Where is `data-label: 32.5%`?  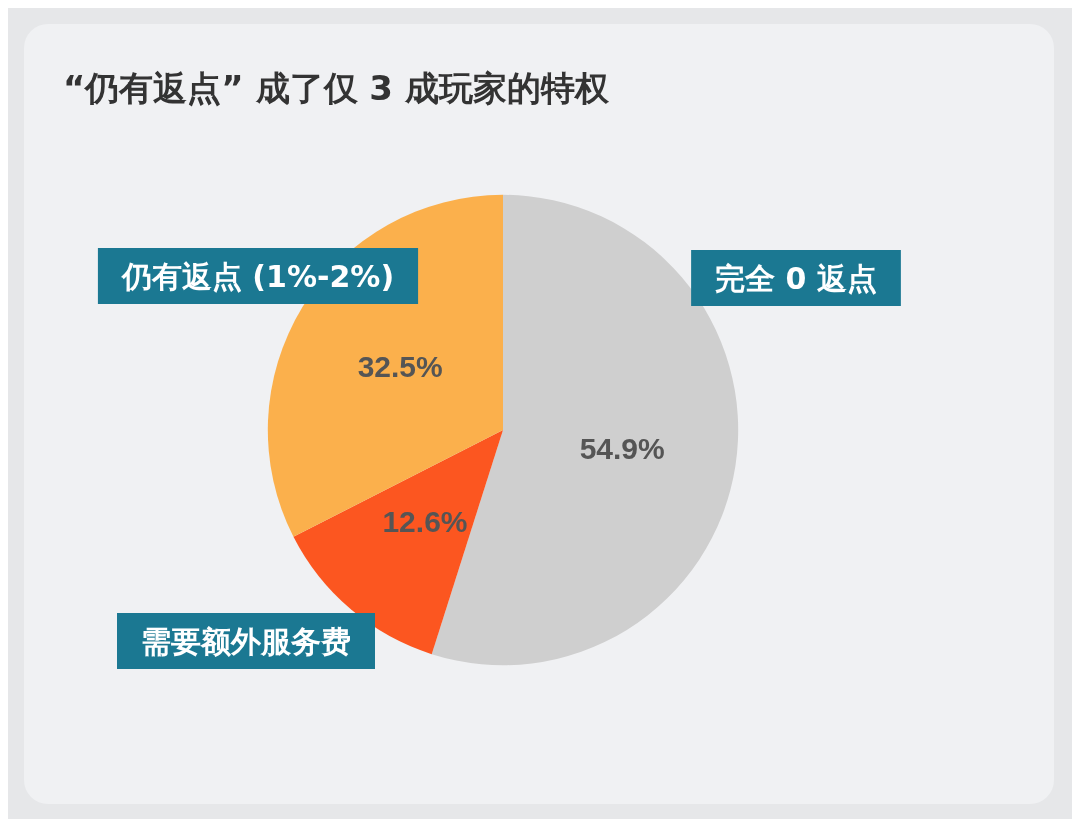
data-label: 32.5% is located at coordinates (400, 367).